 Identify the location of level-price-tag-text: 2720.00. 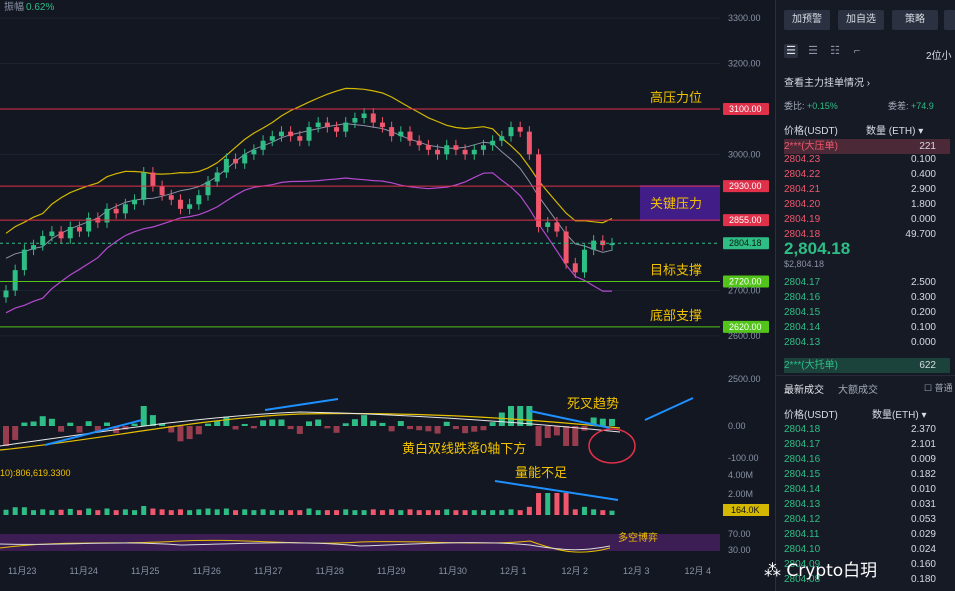
(745, 281).